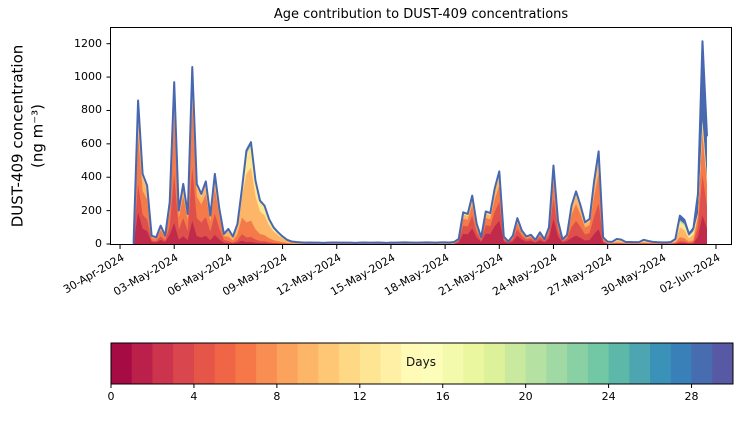  What do you see at coordinates (525, 396) in the screenshot?
I see `colorbar-tick-label: 20` at bounding box center [525, 396].